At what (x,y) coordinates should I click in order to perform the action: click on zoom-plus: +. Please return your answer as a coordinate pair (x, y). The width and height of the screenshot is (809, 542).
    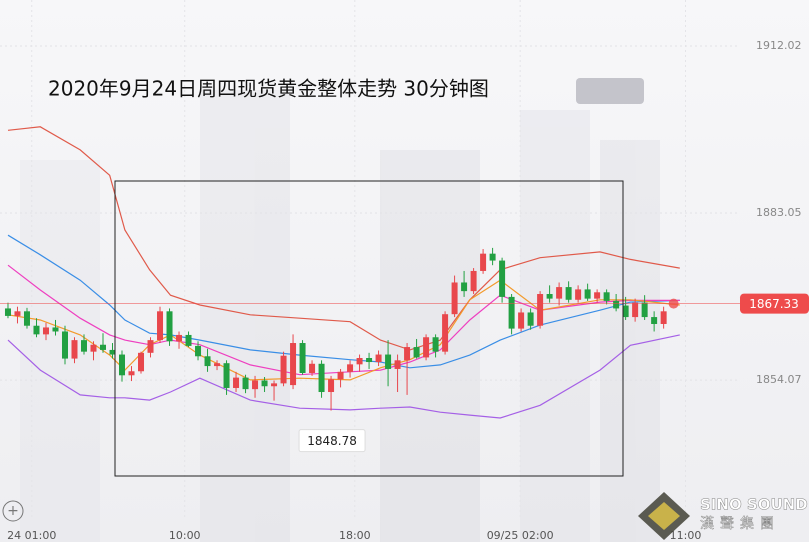
    Looking at the image, I should click on (13, 511).